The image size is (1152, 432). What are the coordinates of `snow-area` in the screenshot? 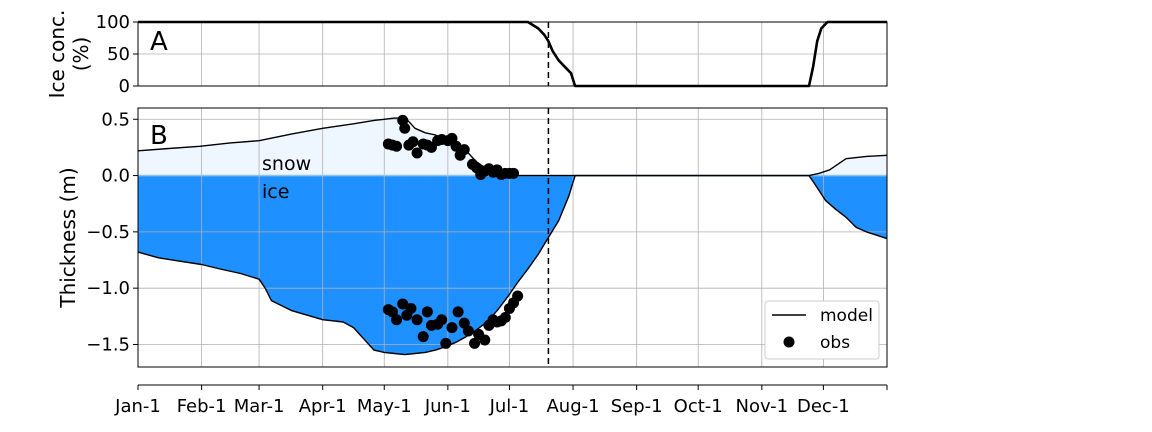 It's located at (512, 147).